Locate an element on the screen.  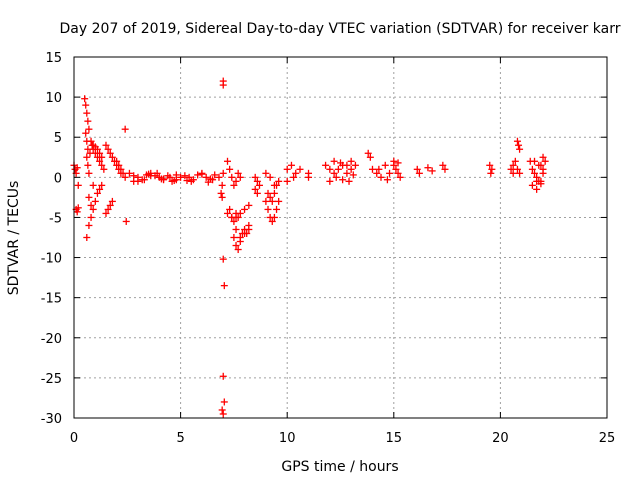
y-tick-label: 15 is located at coordinates (53, 58).